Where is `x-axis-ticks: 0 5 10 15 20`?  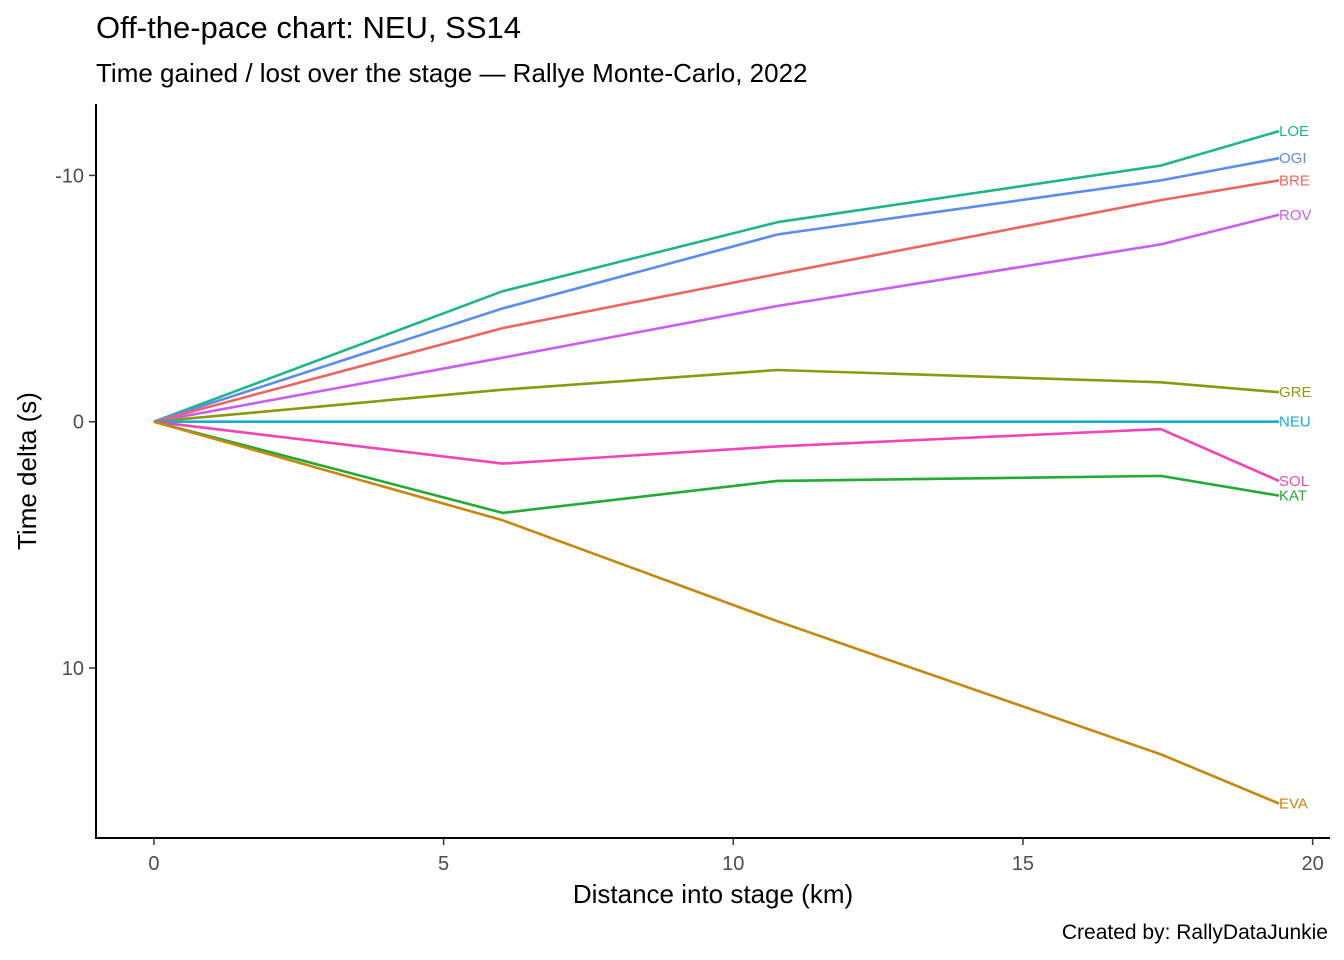
x-axis-ticks: 0 5 10 15 20 is located at coordinates (736, 856).